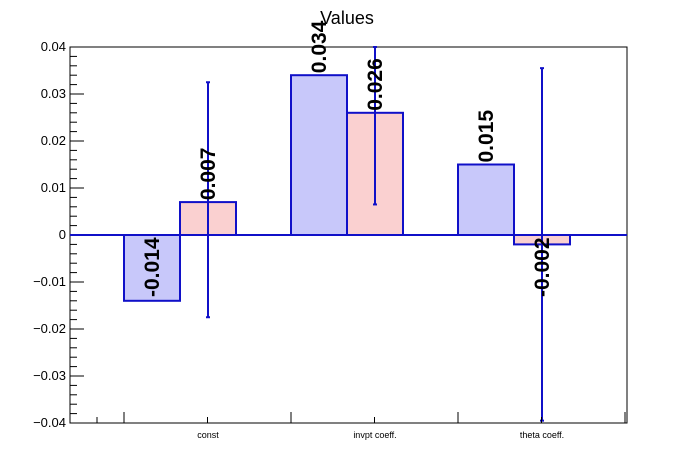 The width and height of the screenshot is (696, 472). I want to click on x-tick-label: const, so click(208, 435).